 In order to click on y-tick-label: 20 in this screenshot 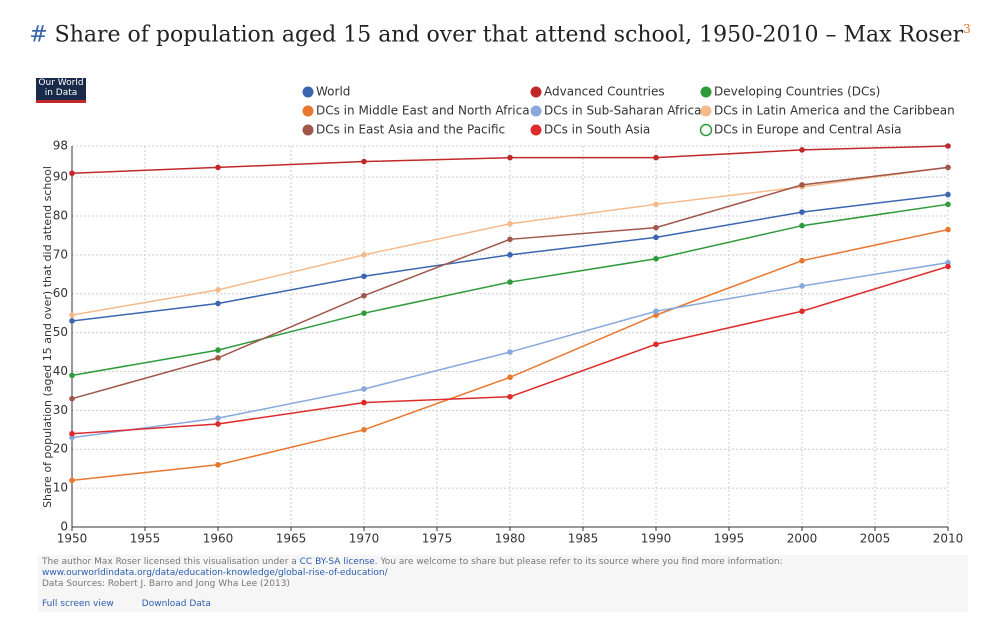, I will do `click(60, 449)`.